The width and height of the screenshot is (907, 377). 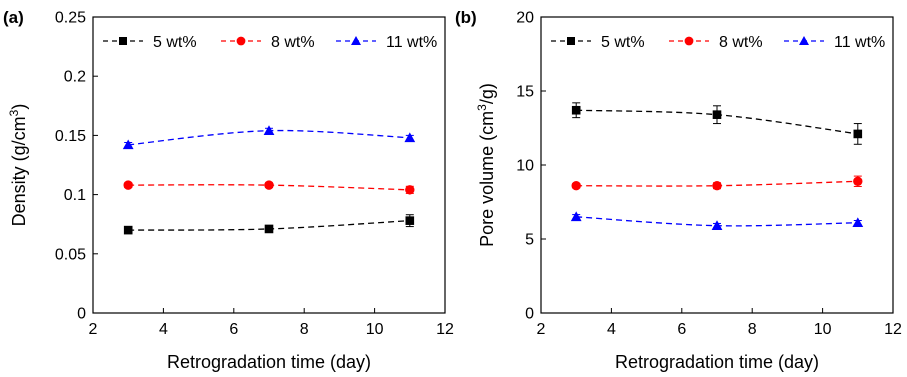 I want to click on y-axis-label-tail: /g), so click(x=487, y=93).